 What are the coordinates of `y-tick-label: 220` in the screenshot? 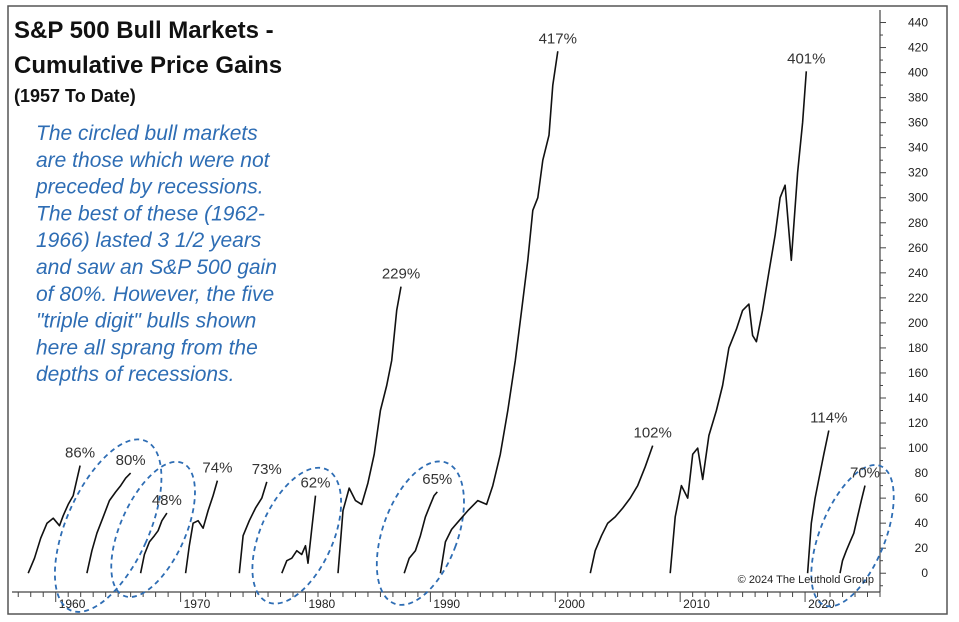 It's located at (918, 298).